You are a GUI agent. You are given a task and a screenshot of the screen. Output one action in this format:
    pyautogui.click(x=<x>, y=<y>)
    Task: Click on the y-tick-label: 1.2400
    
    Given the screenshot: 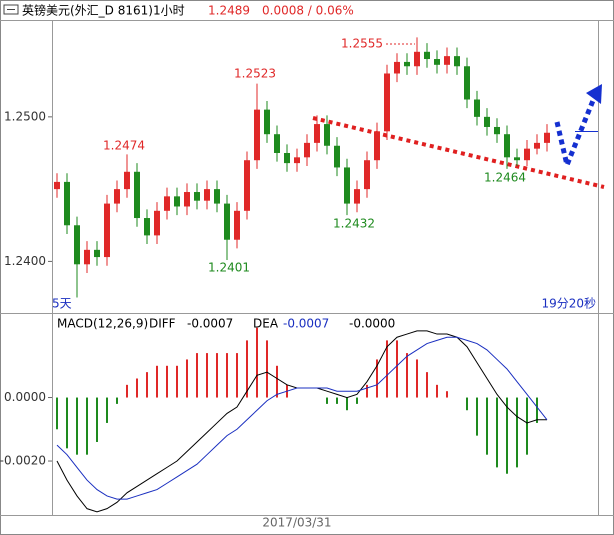 What is the action you would take?
    pyautogui.click(x=25, y=261)
    